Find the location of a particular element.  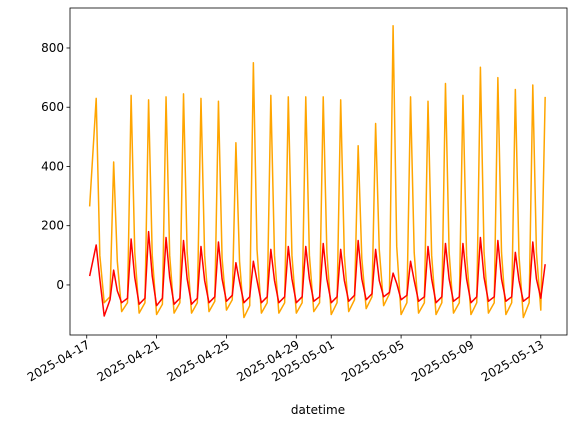

x-tick-label: 2025-04-25 is located at coordinates (198, 360).